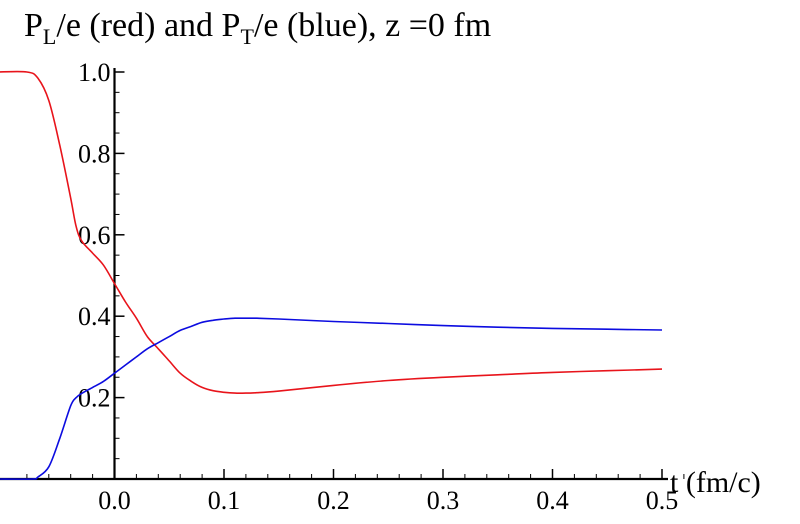 The image size is (800, 524). I want to click on x-tick-label: 0.5, so click(662, 500).